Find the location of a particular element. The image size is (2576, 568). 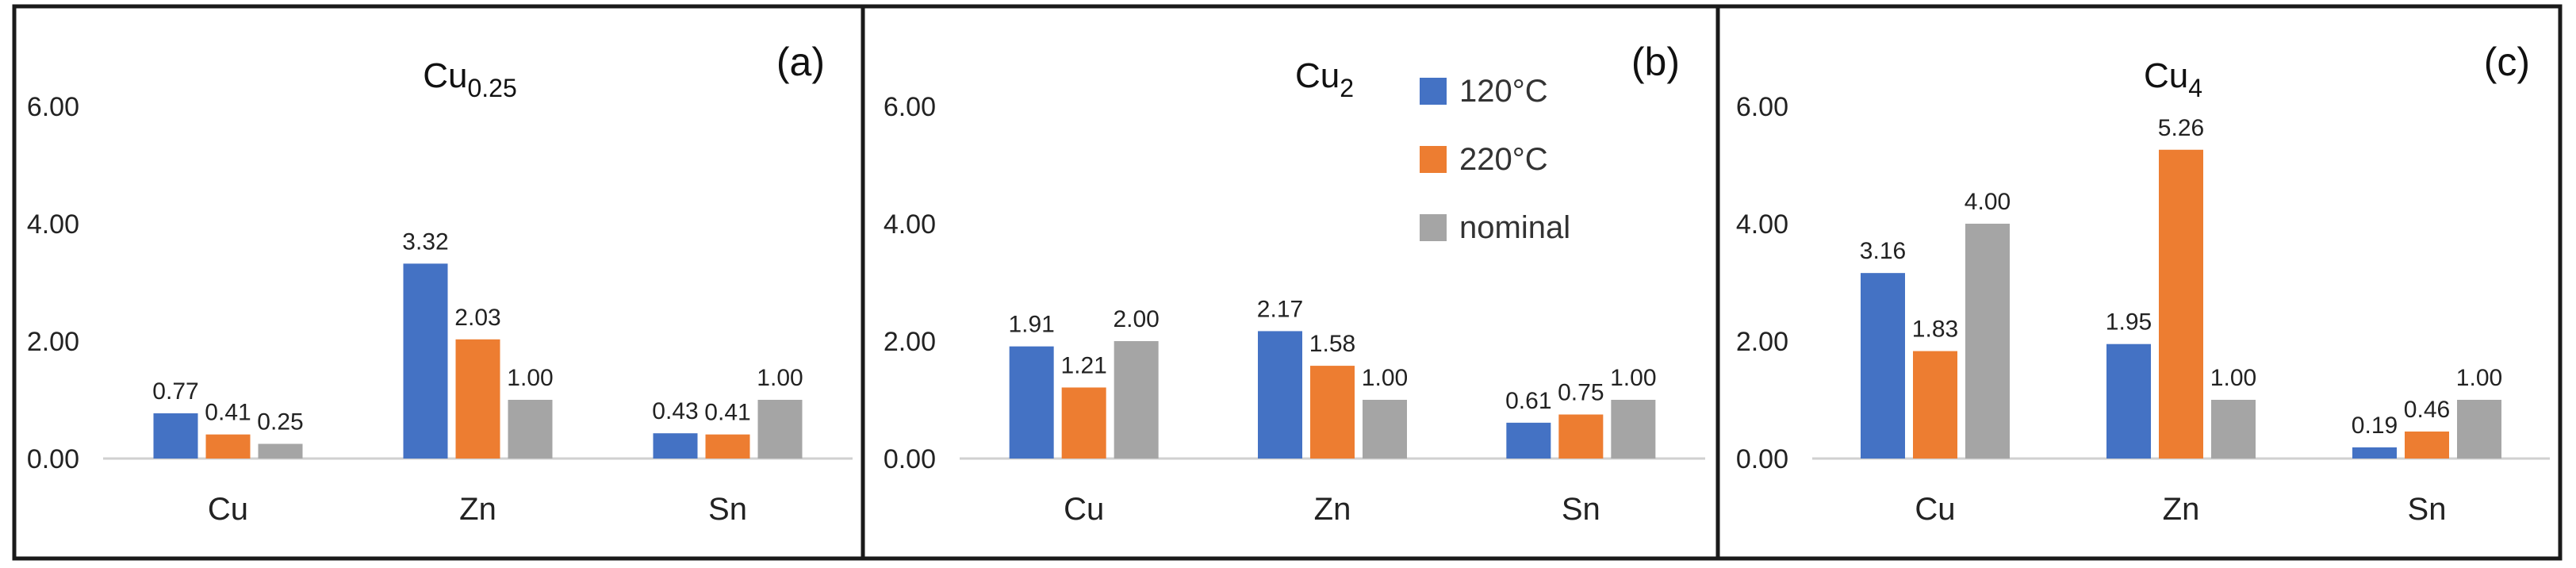

panel-letter: (c) is located at coordinates (2507, 62).